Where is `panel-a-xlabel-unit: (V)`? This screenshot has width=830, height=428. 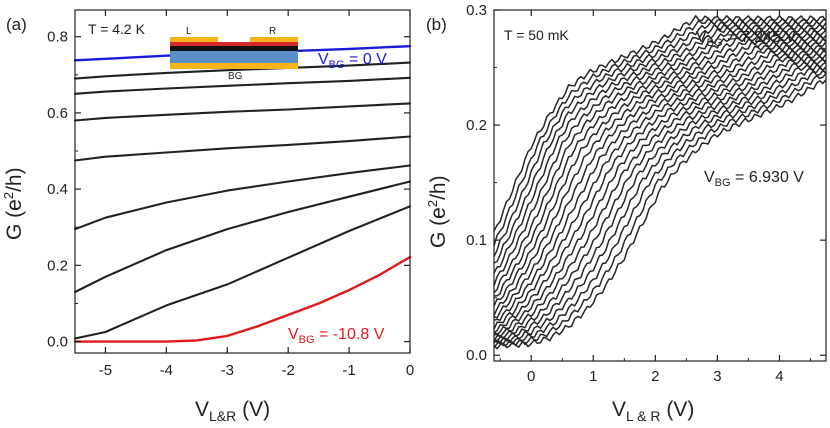 panel-a-xlabel-unit: (V) is located at coordinates (253, 409).